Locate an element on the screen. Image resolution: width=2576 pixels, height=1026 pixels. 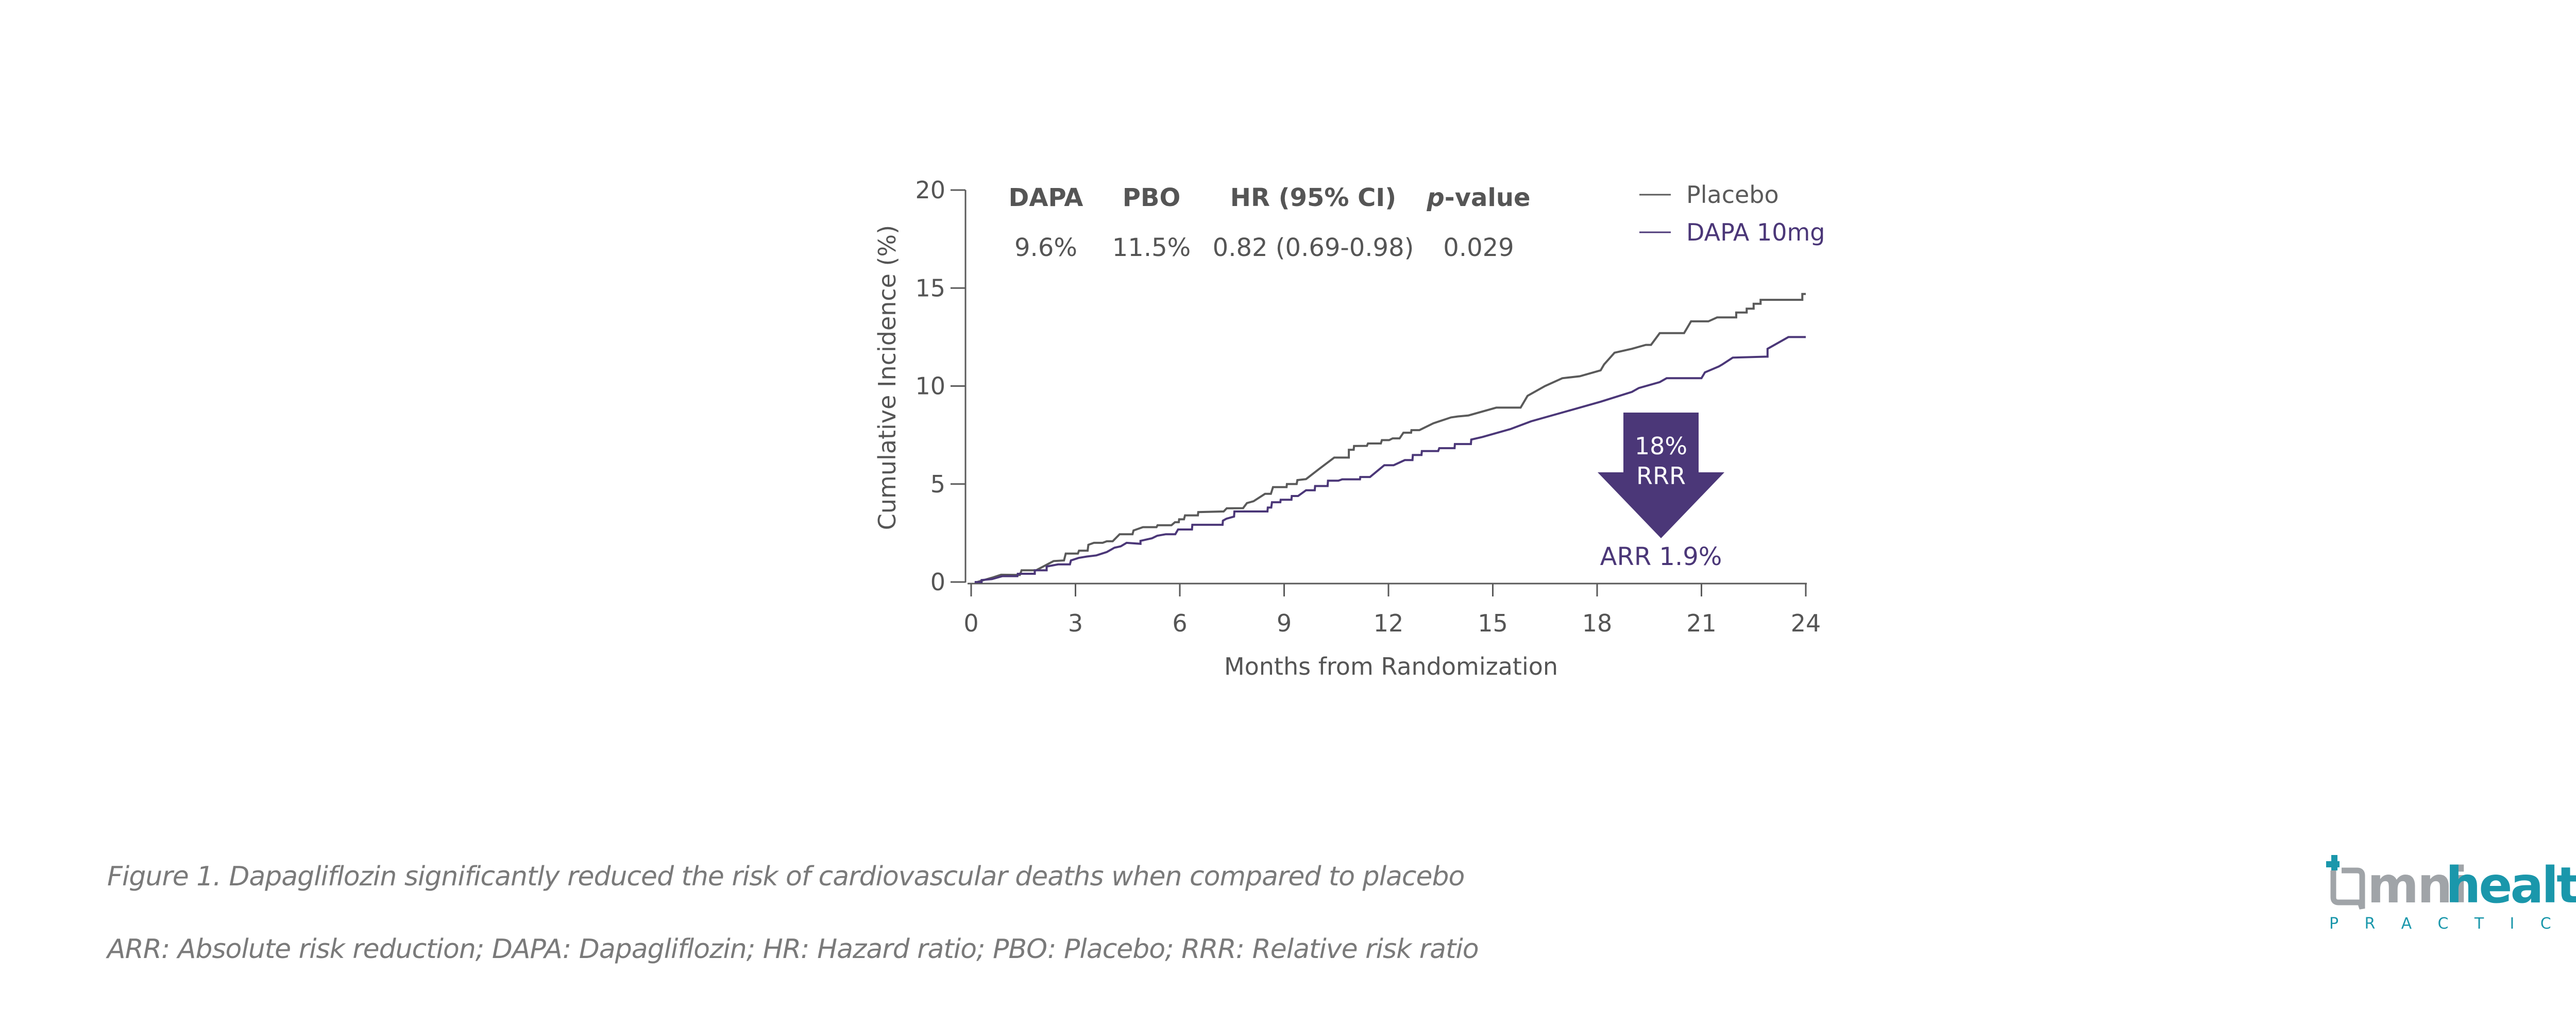
x-tick-label: 18 is located at coordinates (1597, 623).